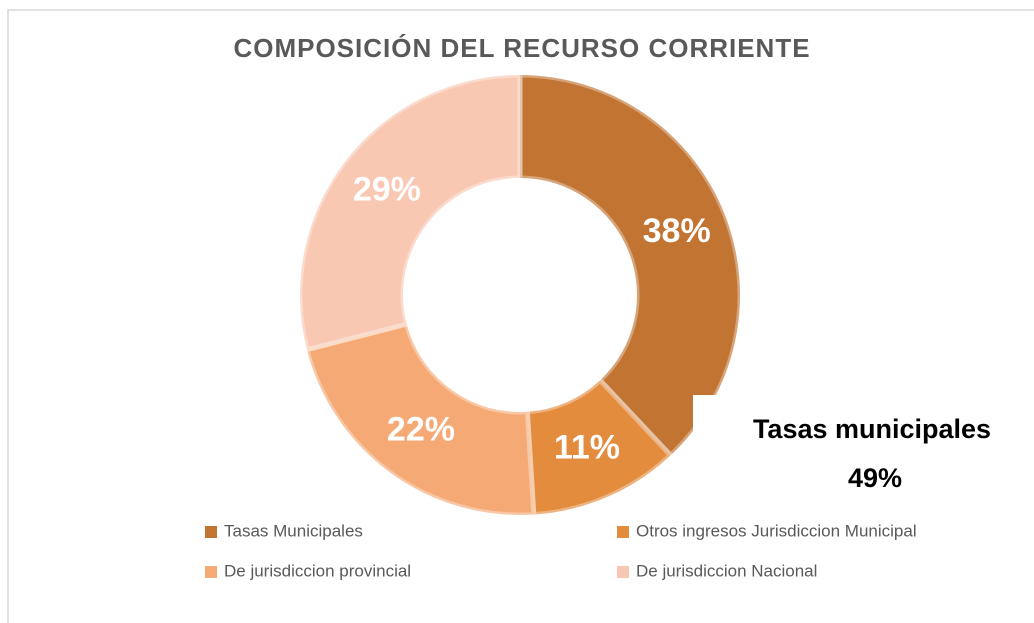  Describe the element at coordinates (293, 530) in the screenshot. I see `legend-label: Tasas Municipales` at that location.